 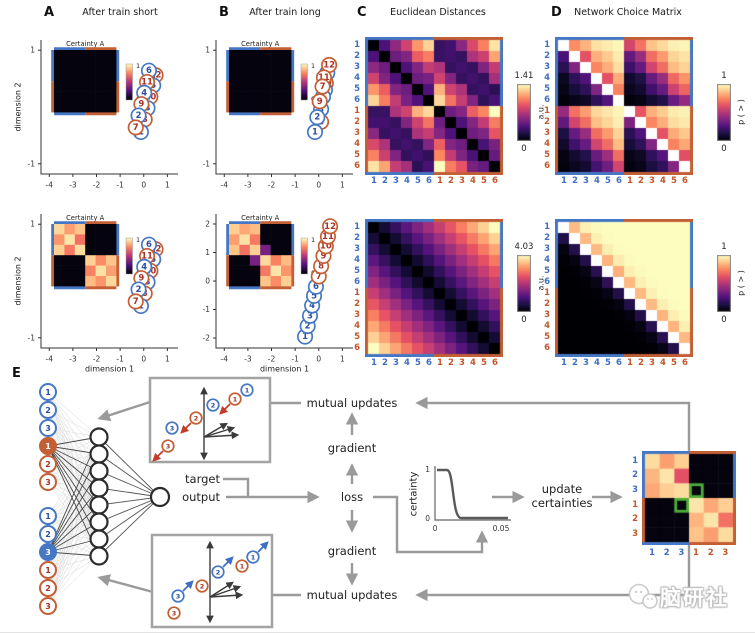 I want to click on x-tick-label: -2, so click(x=97, y=185).